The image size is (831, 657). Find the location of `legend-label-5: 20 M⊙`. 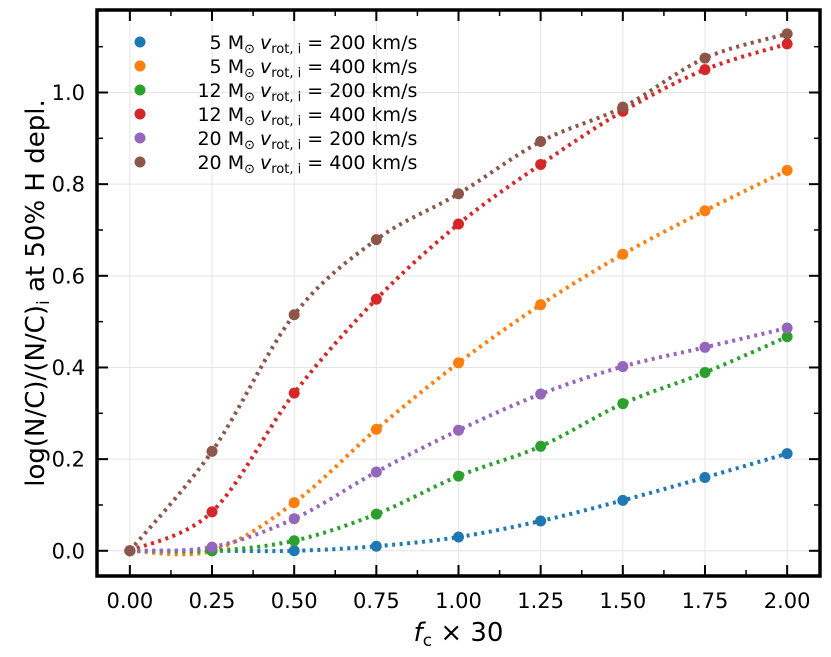

legend-label-5: 20 M⊙ is located at coordinates (226, 164).